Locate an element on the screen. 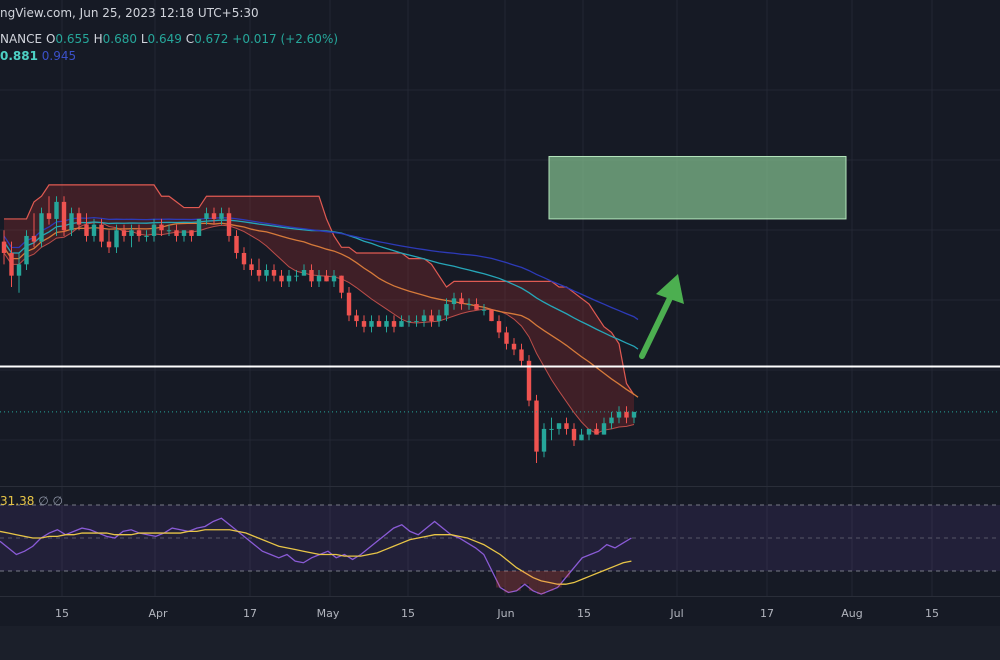 Image resolution: width=1000 pixels, height=660 pixels. rsi-extra-1: ∅ is located at coordinates (43, 501).